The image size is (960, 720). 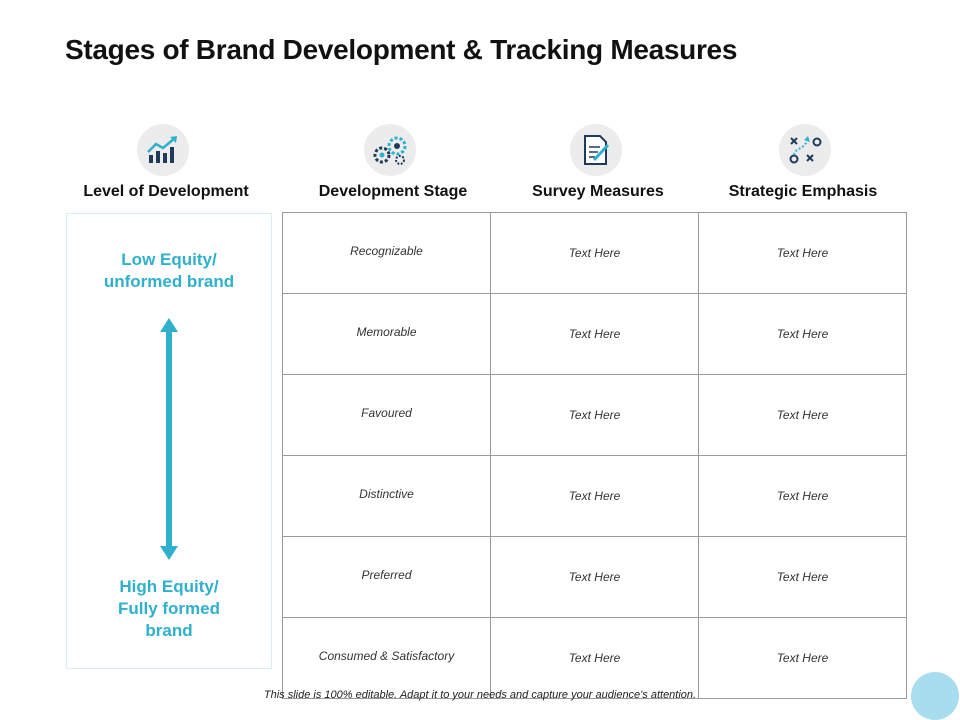 I want to click on table-row: Distinctive Text Here Text Here, so click(x=594, y=496).